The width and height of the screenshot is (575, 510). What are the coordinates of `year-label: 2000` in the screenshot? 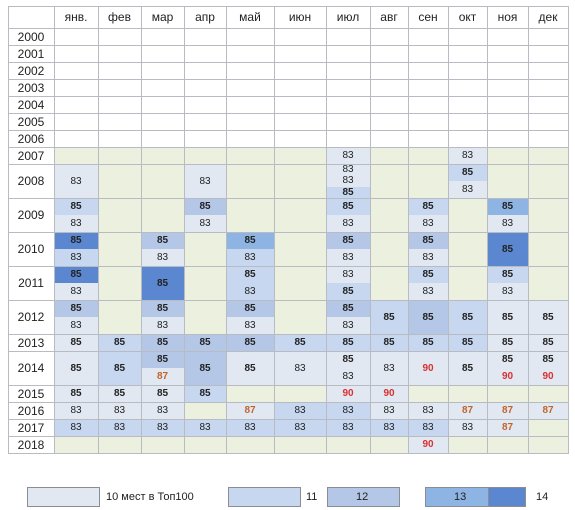 It's located at (31, 36).